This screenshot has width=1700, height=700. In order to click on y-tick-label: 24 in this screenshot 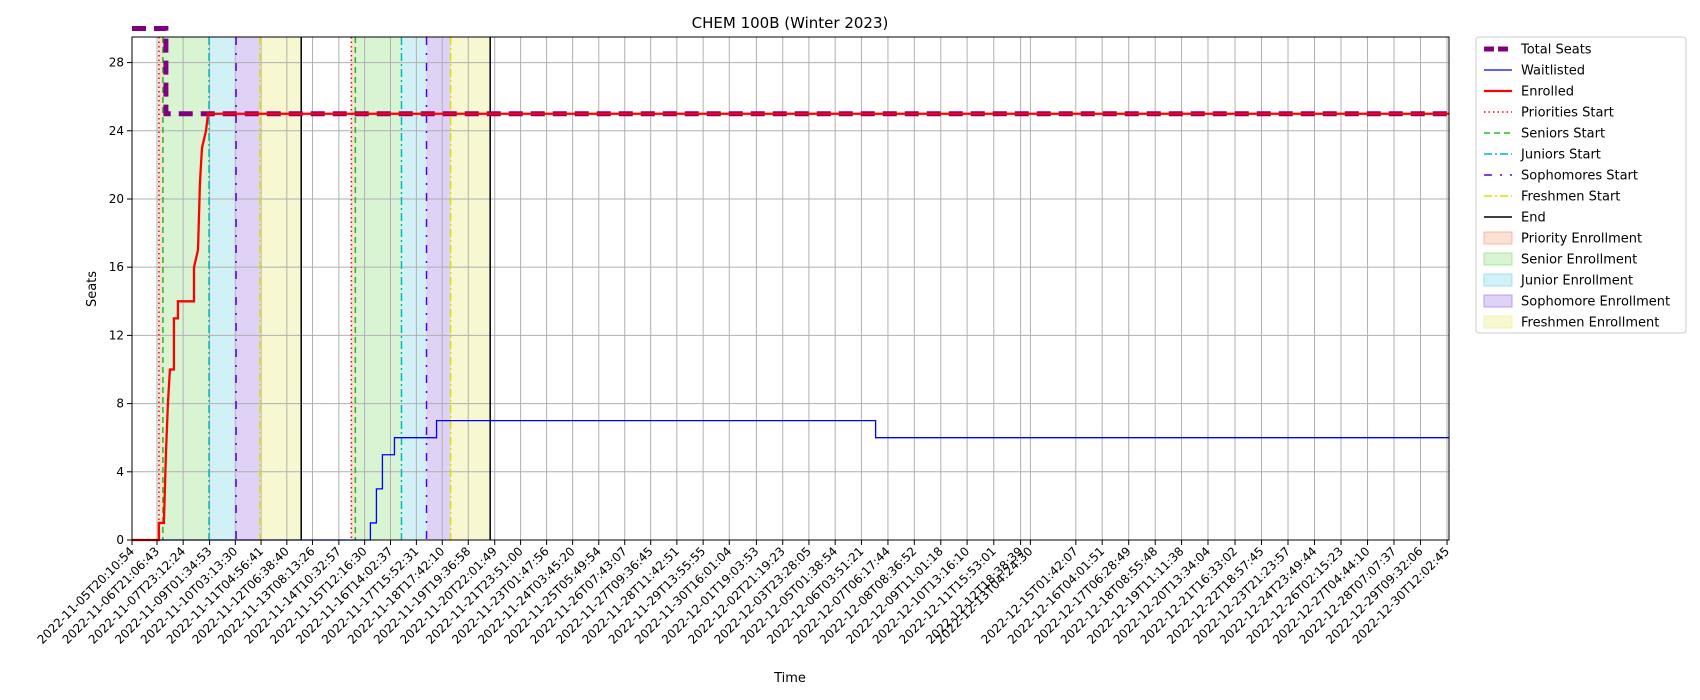, I will do `click(116, 131)`.